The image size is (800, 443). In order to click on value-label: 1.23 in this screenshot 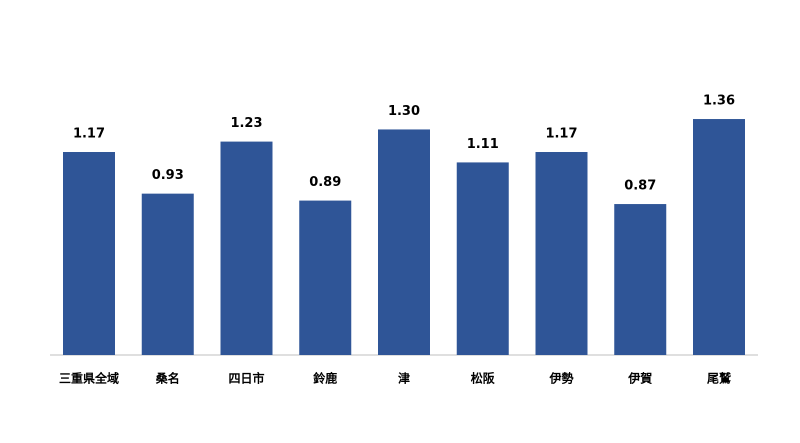, I will do `click(246, 123)`.